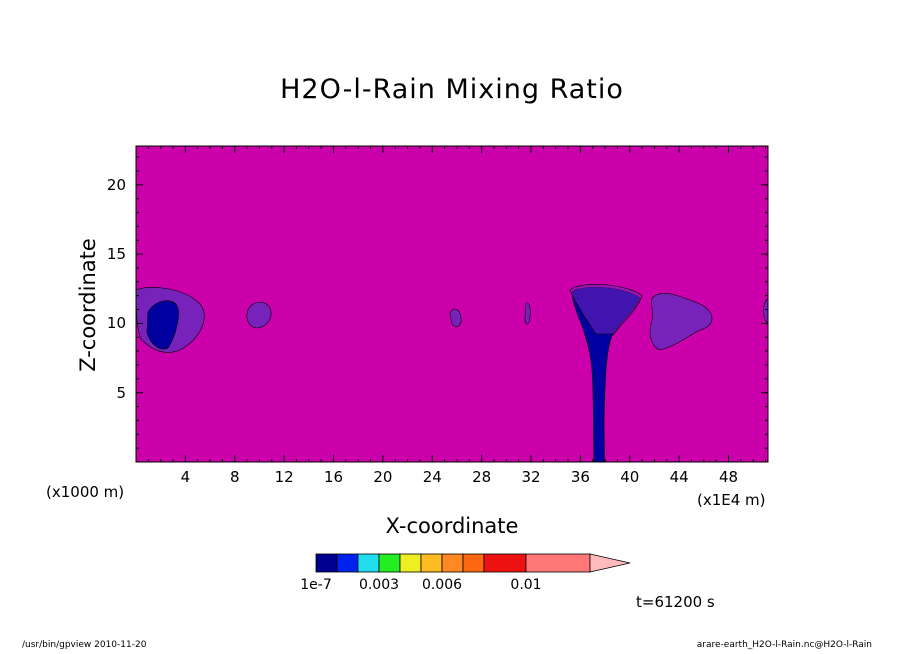  Describe the element at coordinates (580, 477) in the screenshot. I see `x-tick-label: 36` at that location.